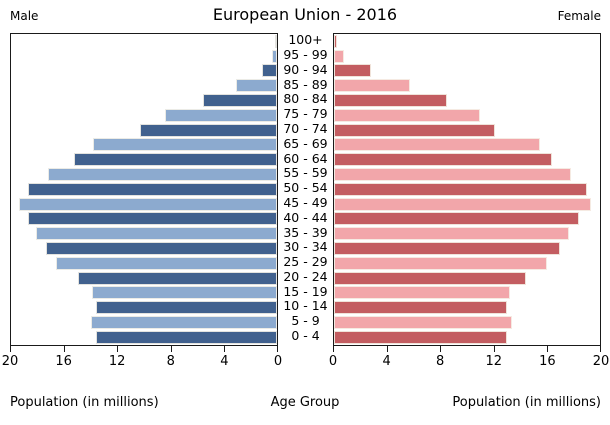 This screenshot has height=425, width=610. I want to click on axis-tick-label: 12, so click(117, 361).